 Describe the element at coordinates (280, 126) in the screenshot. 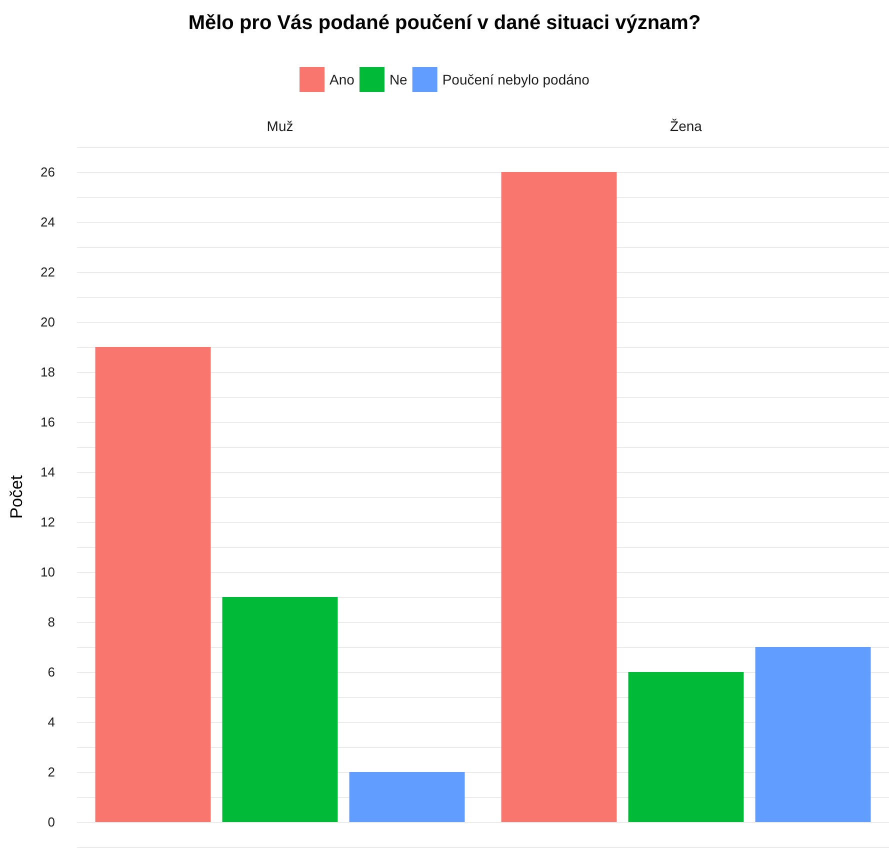

I see `x-tick-label: Muž` at that location.